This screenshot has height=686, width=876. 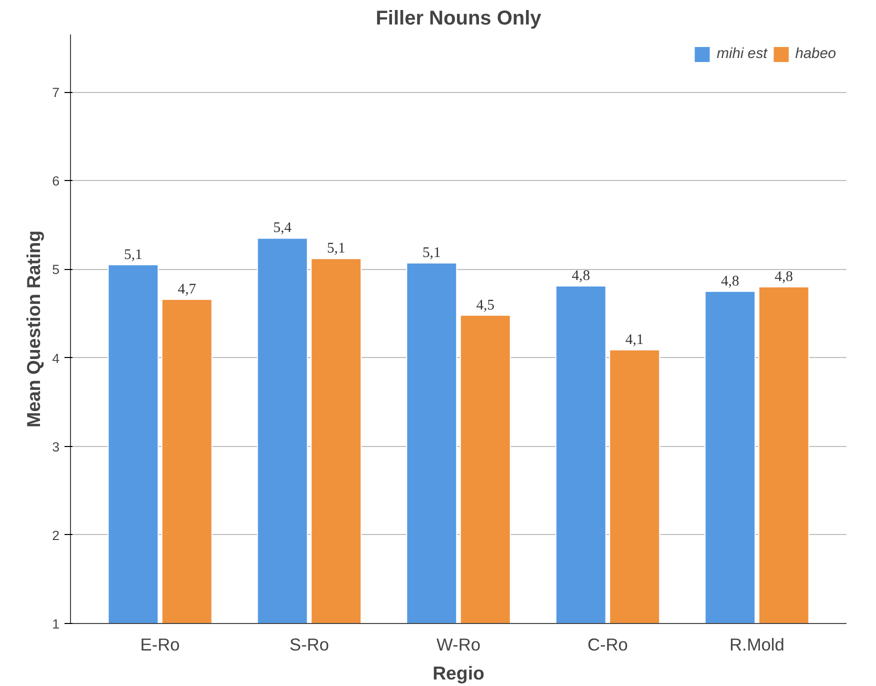 What do you see at coordinates (56, 446) in the screenshot?
I see `y-tick-label: 3` at bounding box center [56, 446].